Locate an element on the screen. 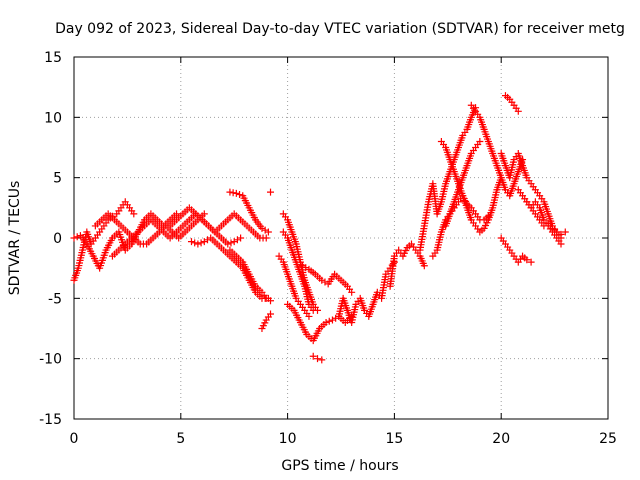  x-tick-label: 0 is located at coordinates (74, 439).